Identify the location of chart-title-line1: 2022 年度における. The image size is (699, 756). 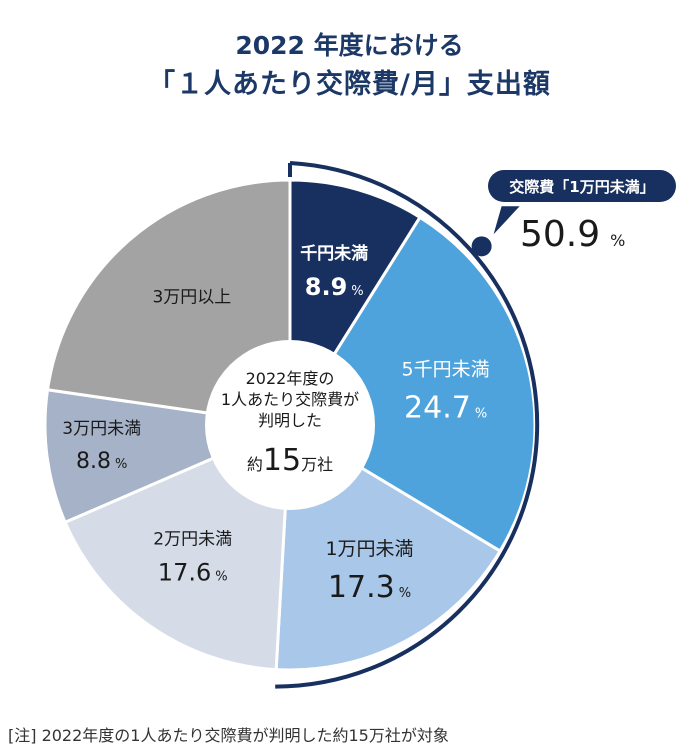
(349, 45).